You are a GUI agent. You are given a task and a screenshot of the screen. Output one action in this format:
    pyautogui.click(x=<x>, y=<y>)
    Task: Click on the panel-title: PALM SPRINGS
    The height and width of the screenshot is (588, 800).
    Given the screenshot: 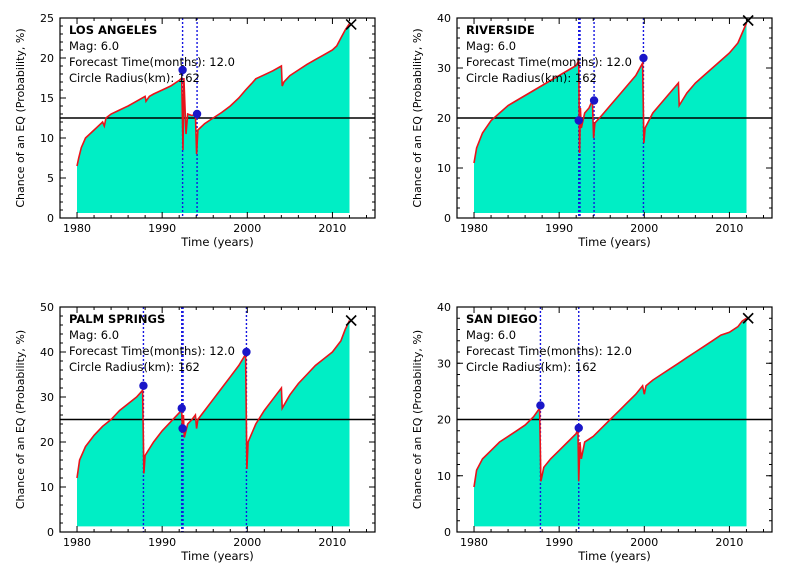 What is the action you would take?
    pyautogui.click(x=117, y=319)
    